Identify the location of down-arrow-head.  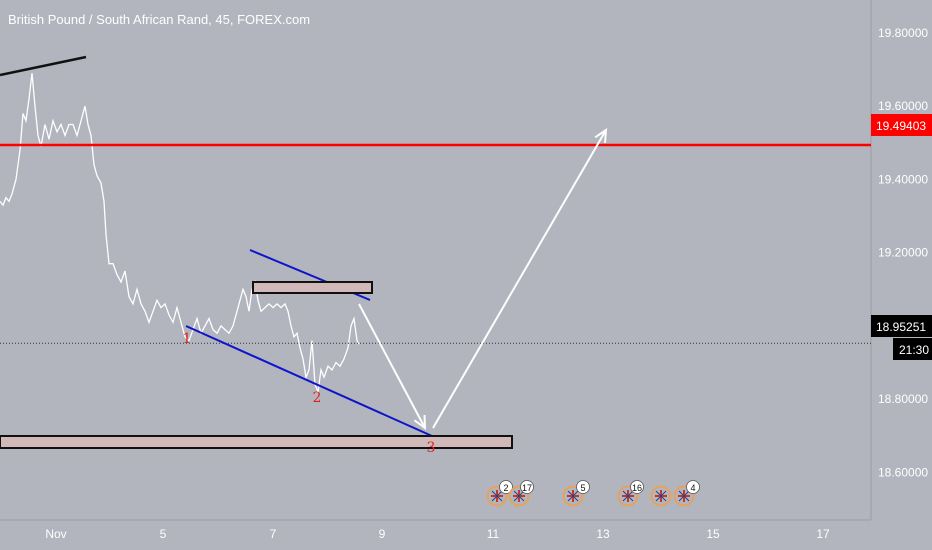
(420, 422).